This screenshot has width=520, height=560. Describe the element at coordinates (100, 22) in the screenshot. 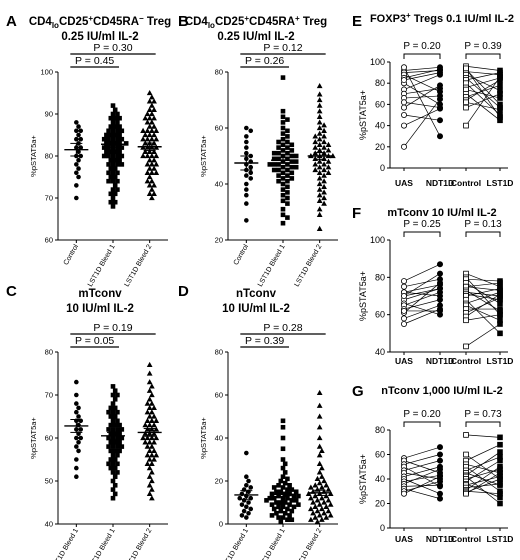

I see `panel-title: CD4loCD25+CD45RA− Treg` at that location.